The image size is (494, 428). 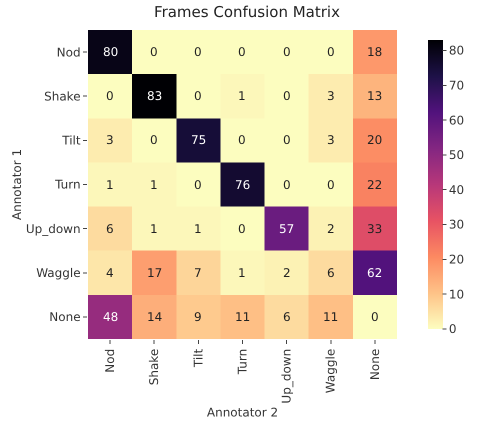 What do you see at coordinates (154, 317) in the screenshot?
I see `data-label: 14` at bounding box center [154, 317].